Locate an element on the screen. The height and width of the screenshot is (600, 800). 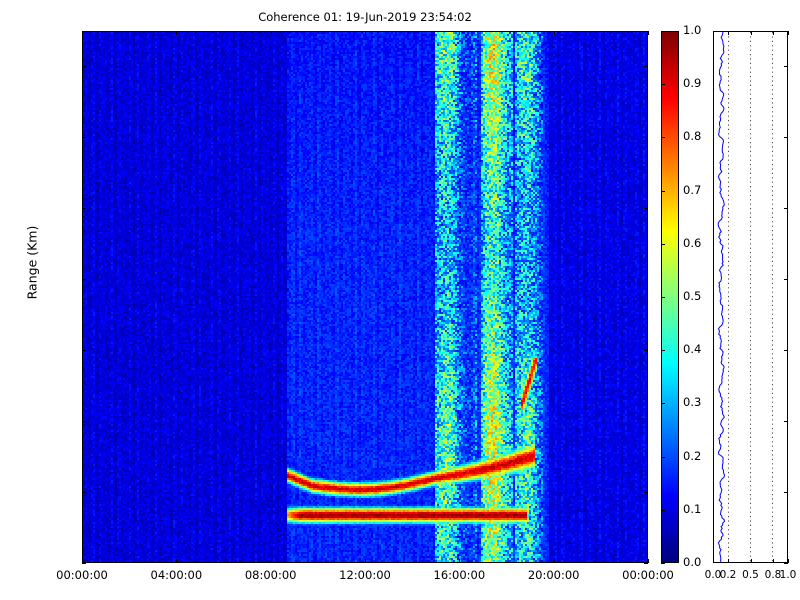
mean-profile-axes is located at coordinates (750, 297).